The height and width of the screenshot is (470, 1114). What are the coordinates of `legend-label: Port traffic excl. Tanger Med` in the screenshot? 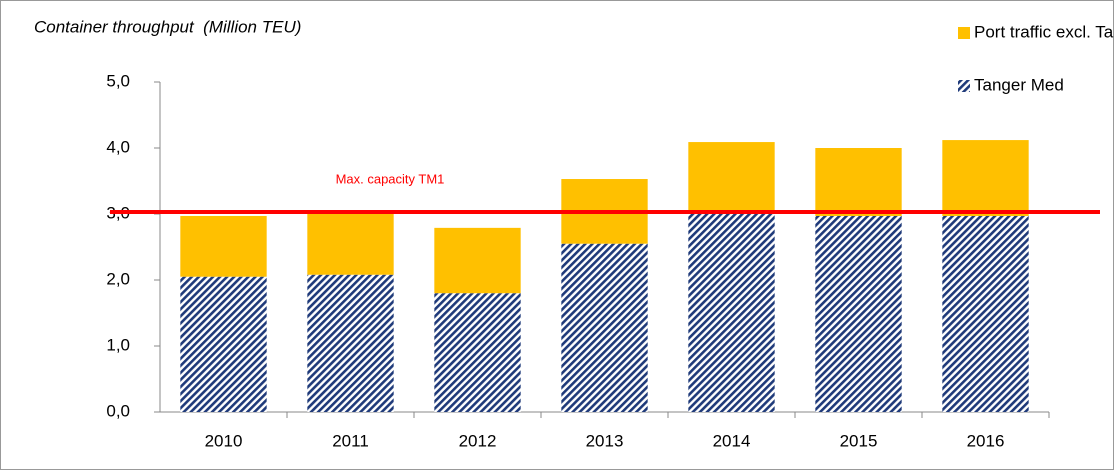 It's located at (1044, 31).